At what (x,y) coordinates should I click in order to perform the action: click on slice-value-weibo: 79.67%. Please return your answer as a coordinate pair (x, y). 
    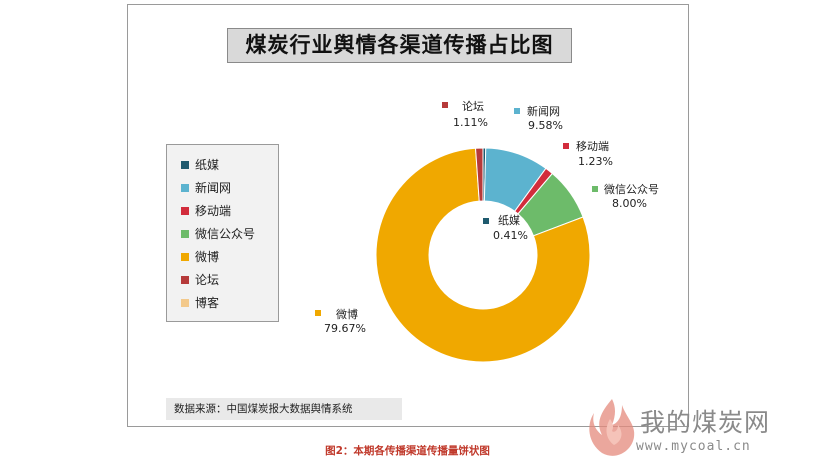
    Looking at the image, I should click on (345, 328).